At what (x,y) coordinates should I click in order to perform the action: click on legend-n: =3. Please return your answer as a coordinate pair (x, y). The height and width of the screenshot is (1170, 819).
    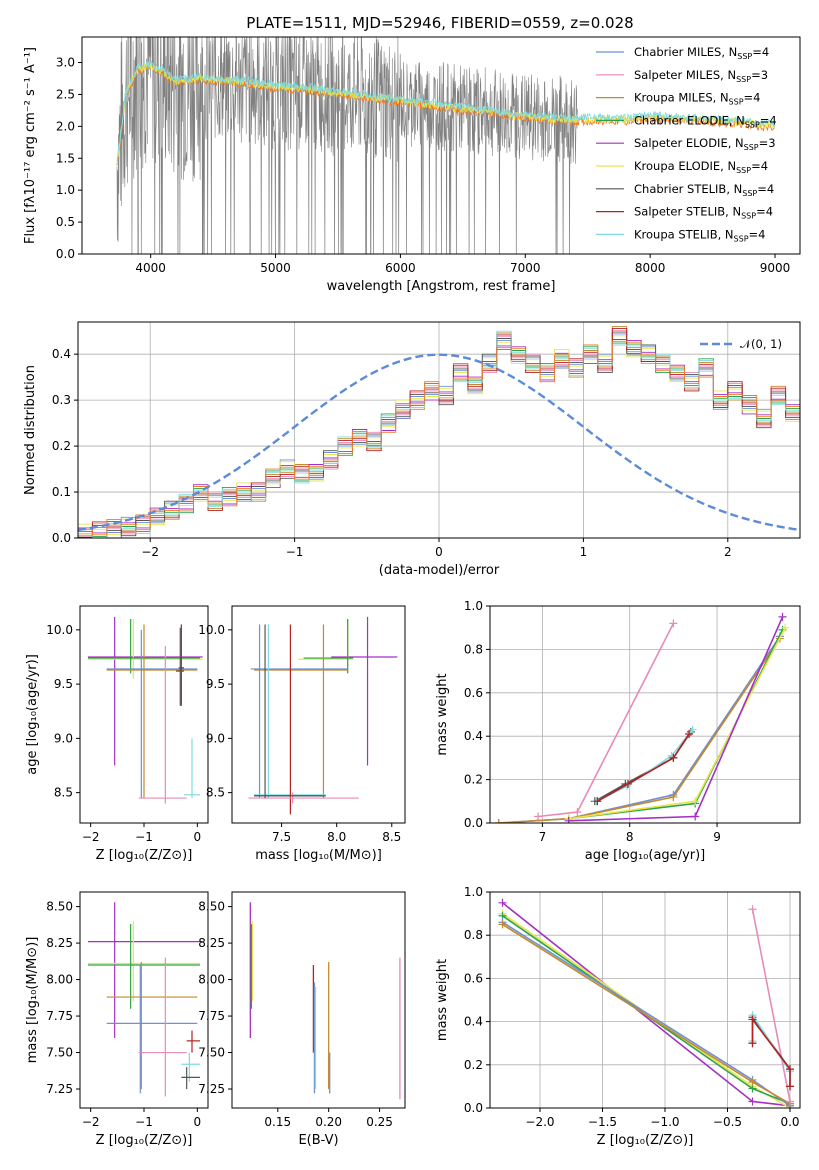
    Looking at the image, I should click on (759, 75).